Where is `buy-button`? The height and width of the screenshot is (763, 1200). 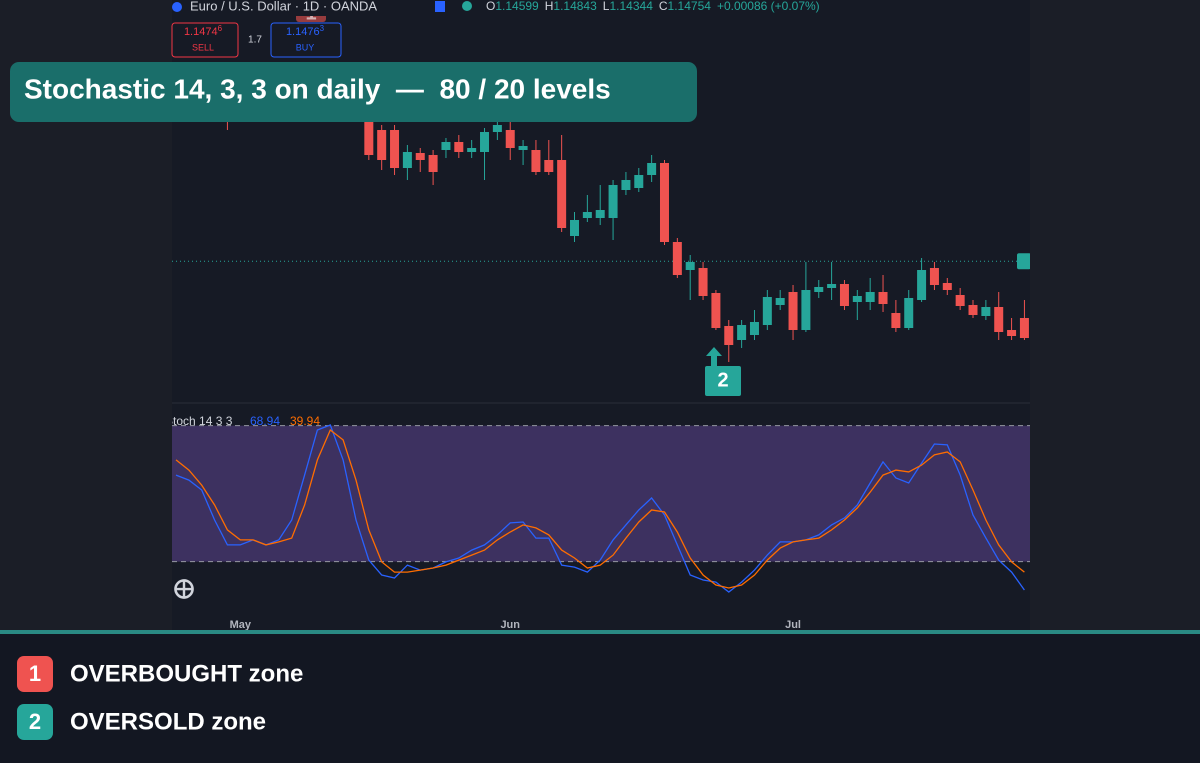
buy-button is located at coordinates (306, 40).